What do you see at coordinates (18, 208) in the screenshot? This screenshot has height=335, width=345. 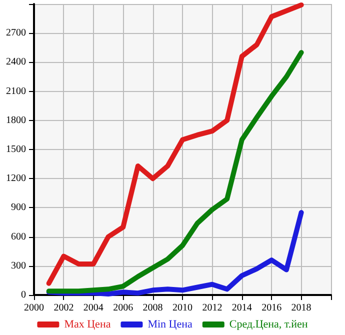 I see `y-tick-label: 900` at bounding box center [18, 208].